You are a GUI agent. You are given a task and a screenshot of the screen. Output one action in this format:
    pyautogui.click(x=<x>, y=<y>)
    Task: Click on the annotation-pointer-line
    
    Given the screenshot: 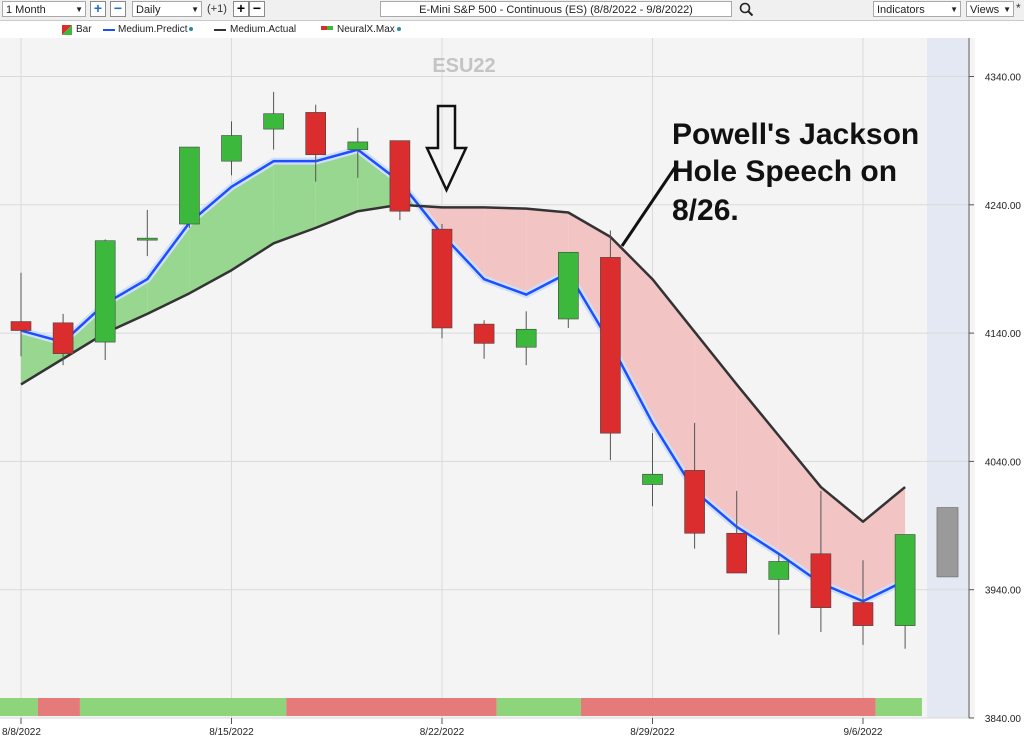 What is the action you would take?
    pyautogui.click(x=649, y=206)
    